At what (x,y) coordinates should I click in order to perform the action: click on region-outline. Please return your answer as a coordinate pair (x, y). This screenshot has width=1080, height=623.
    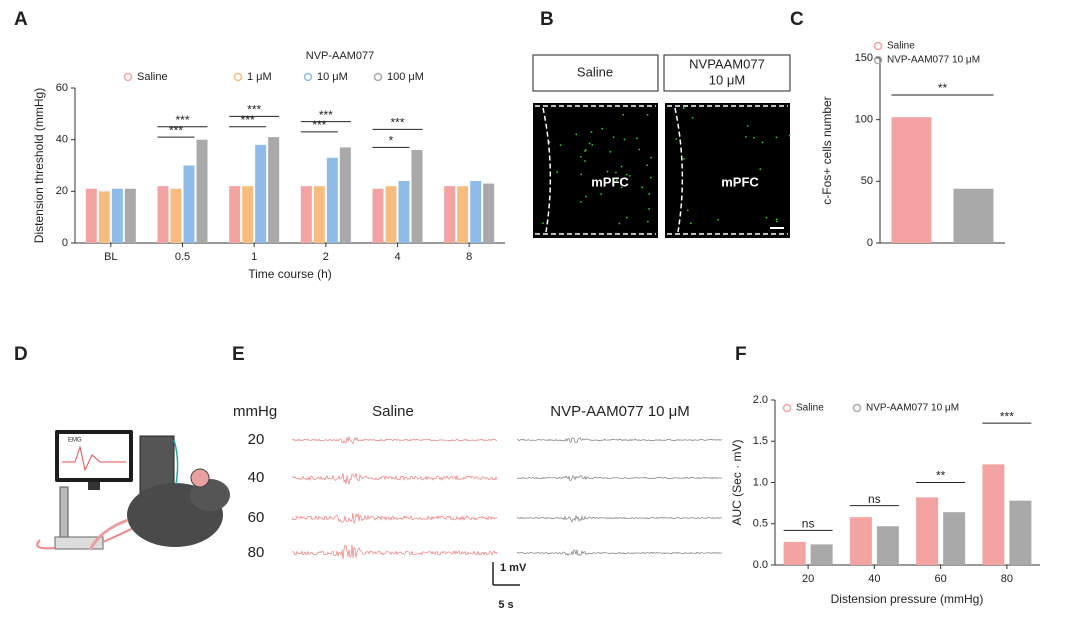
    Looking at the image, I should click on (661, 170).